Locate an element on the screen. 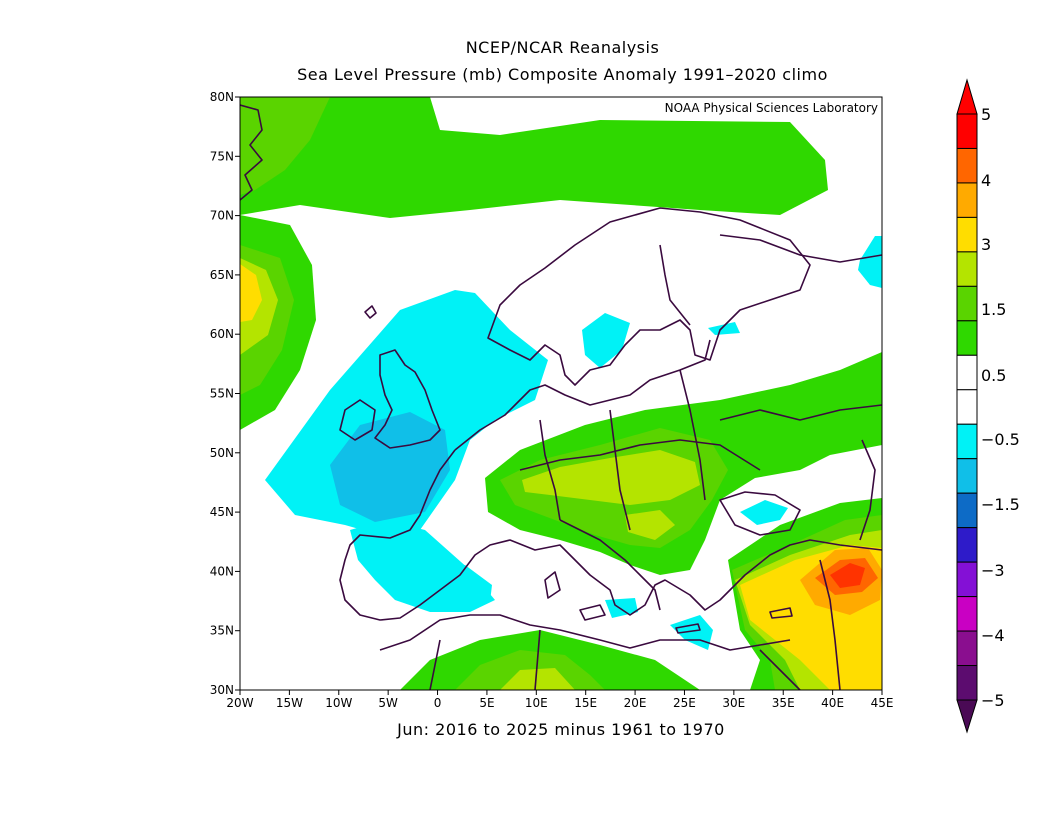 This screenshot has height=813, width=1050. contour-kola-cyan is located at coordinates (870, 262).